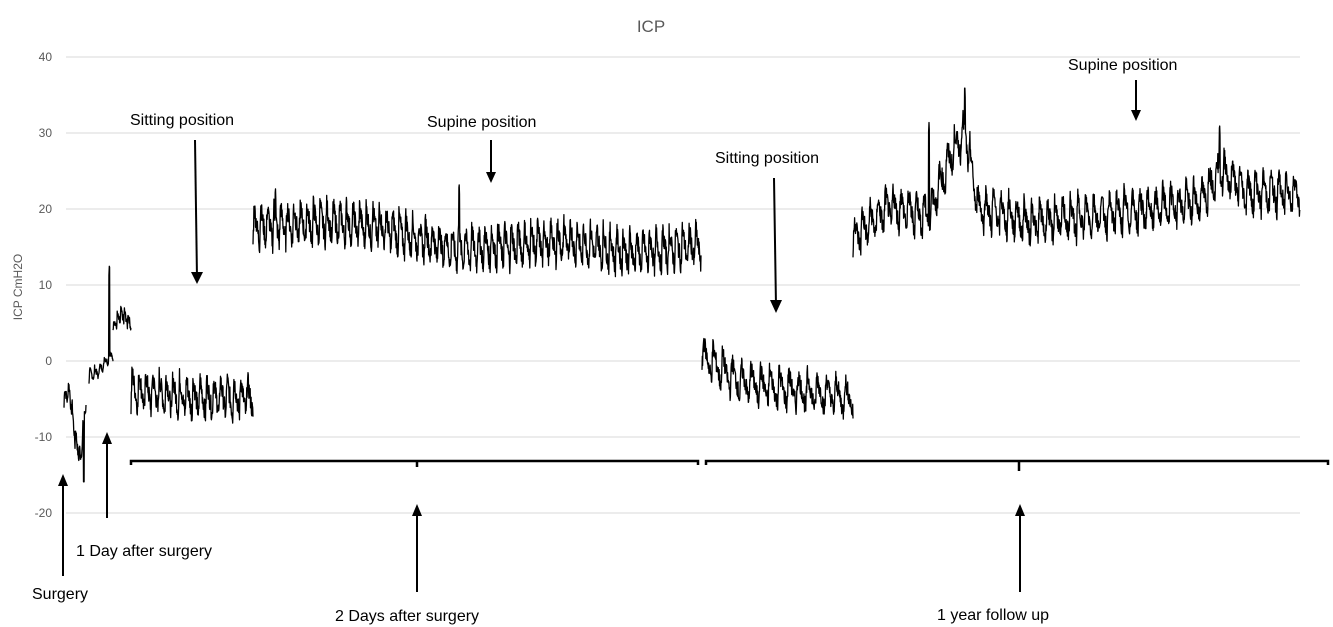 The height and width of the screenshot is (627, 1333). I want to click on y-tick-label: 40, so click(46, 57).